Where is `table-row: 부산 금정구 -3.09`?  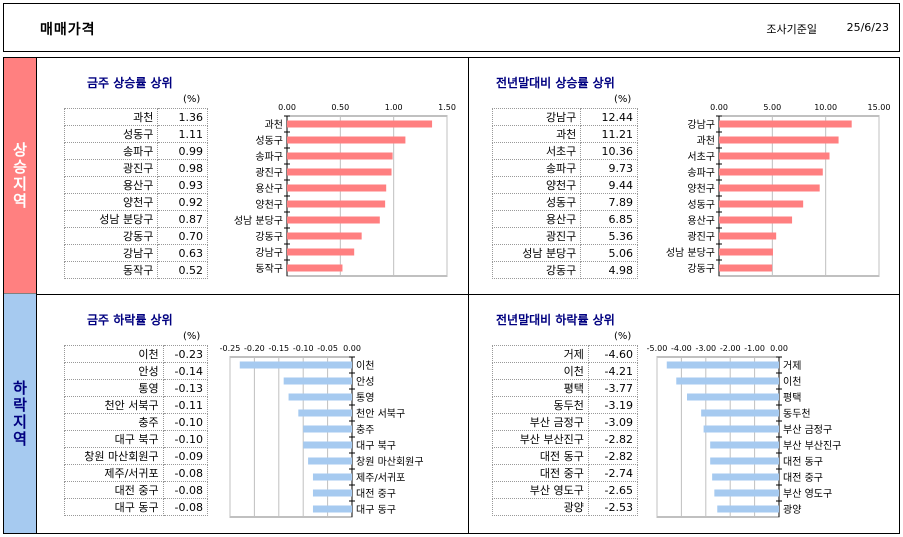
table-row: 부산 금정구 -3.09 is located at coordinates (565, 422).